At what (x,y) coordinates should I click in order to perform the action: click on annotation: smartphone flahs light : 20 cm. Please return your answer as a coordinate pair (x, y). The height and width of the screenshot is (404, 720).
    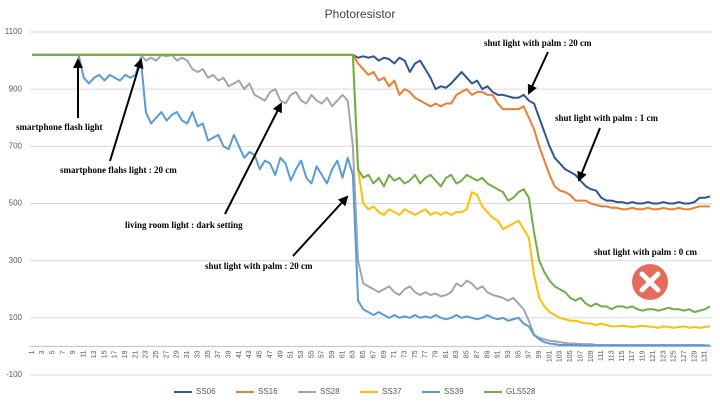
    Looking at the image, I should click on (118, 170).